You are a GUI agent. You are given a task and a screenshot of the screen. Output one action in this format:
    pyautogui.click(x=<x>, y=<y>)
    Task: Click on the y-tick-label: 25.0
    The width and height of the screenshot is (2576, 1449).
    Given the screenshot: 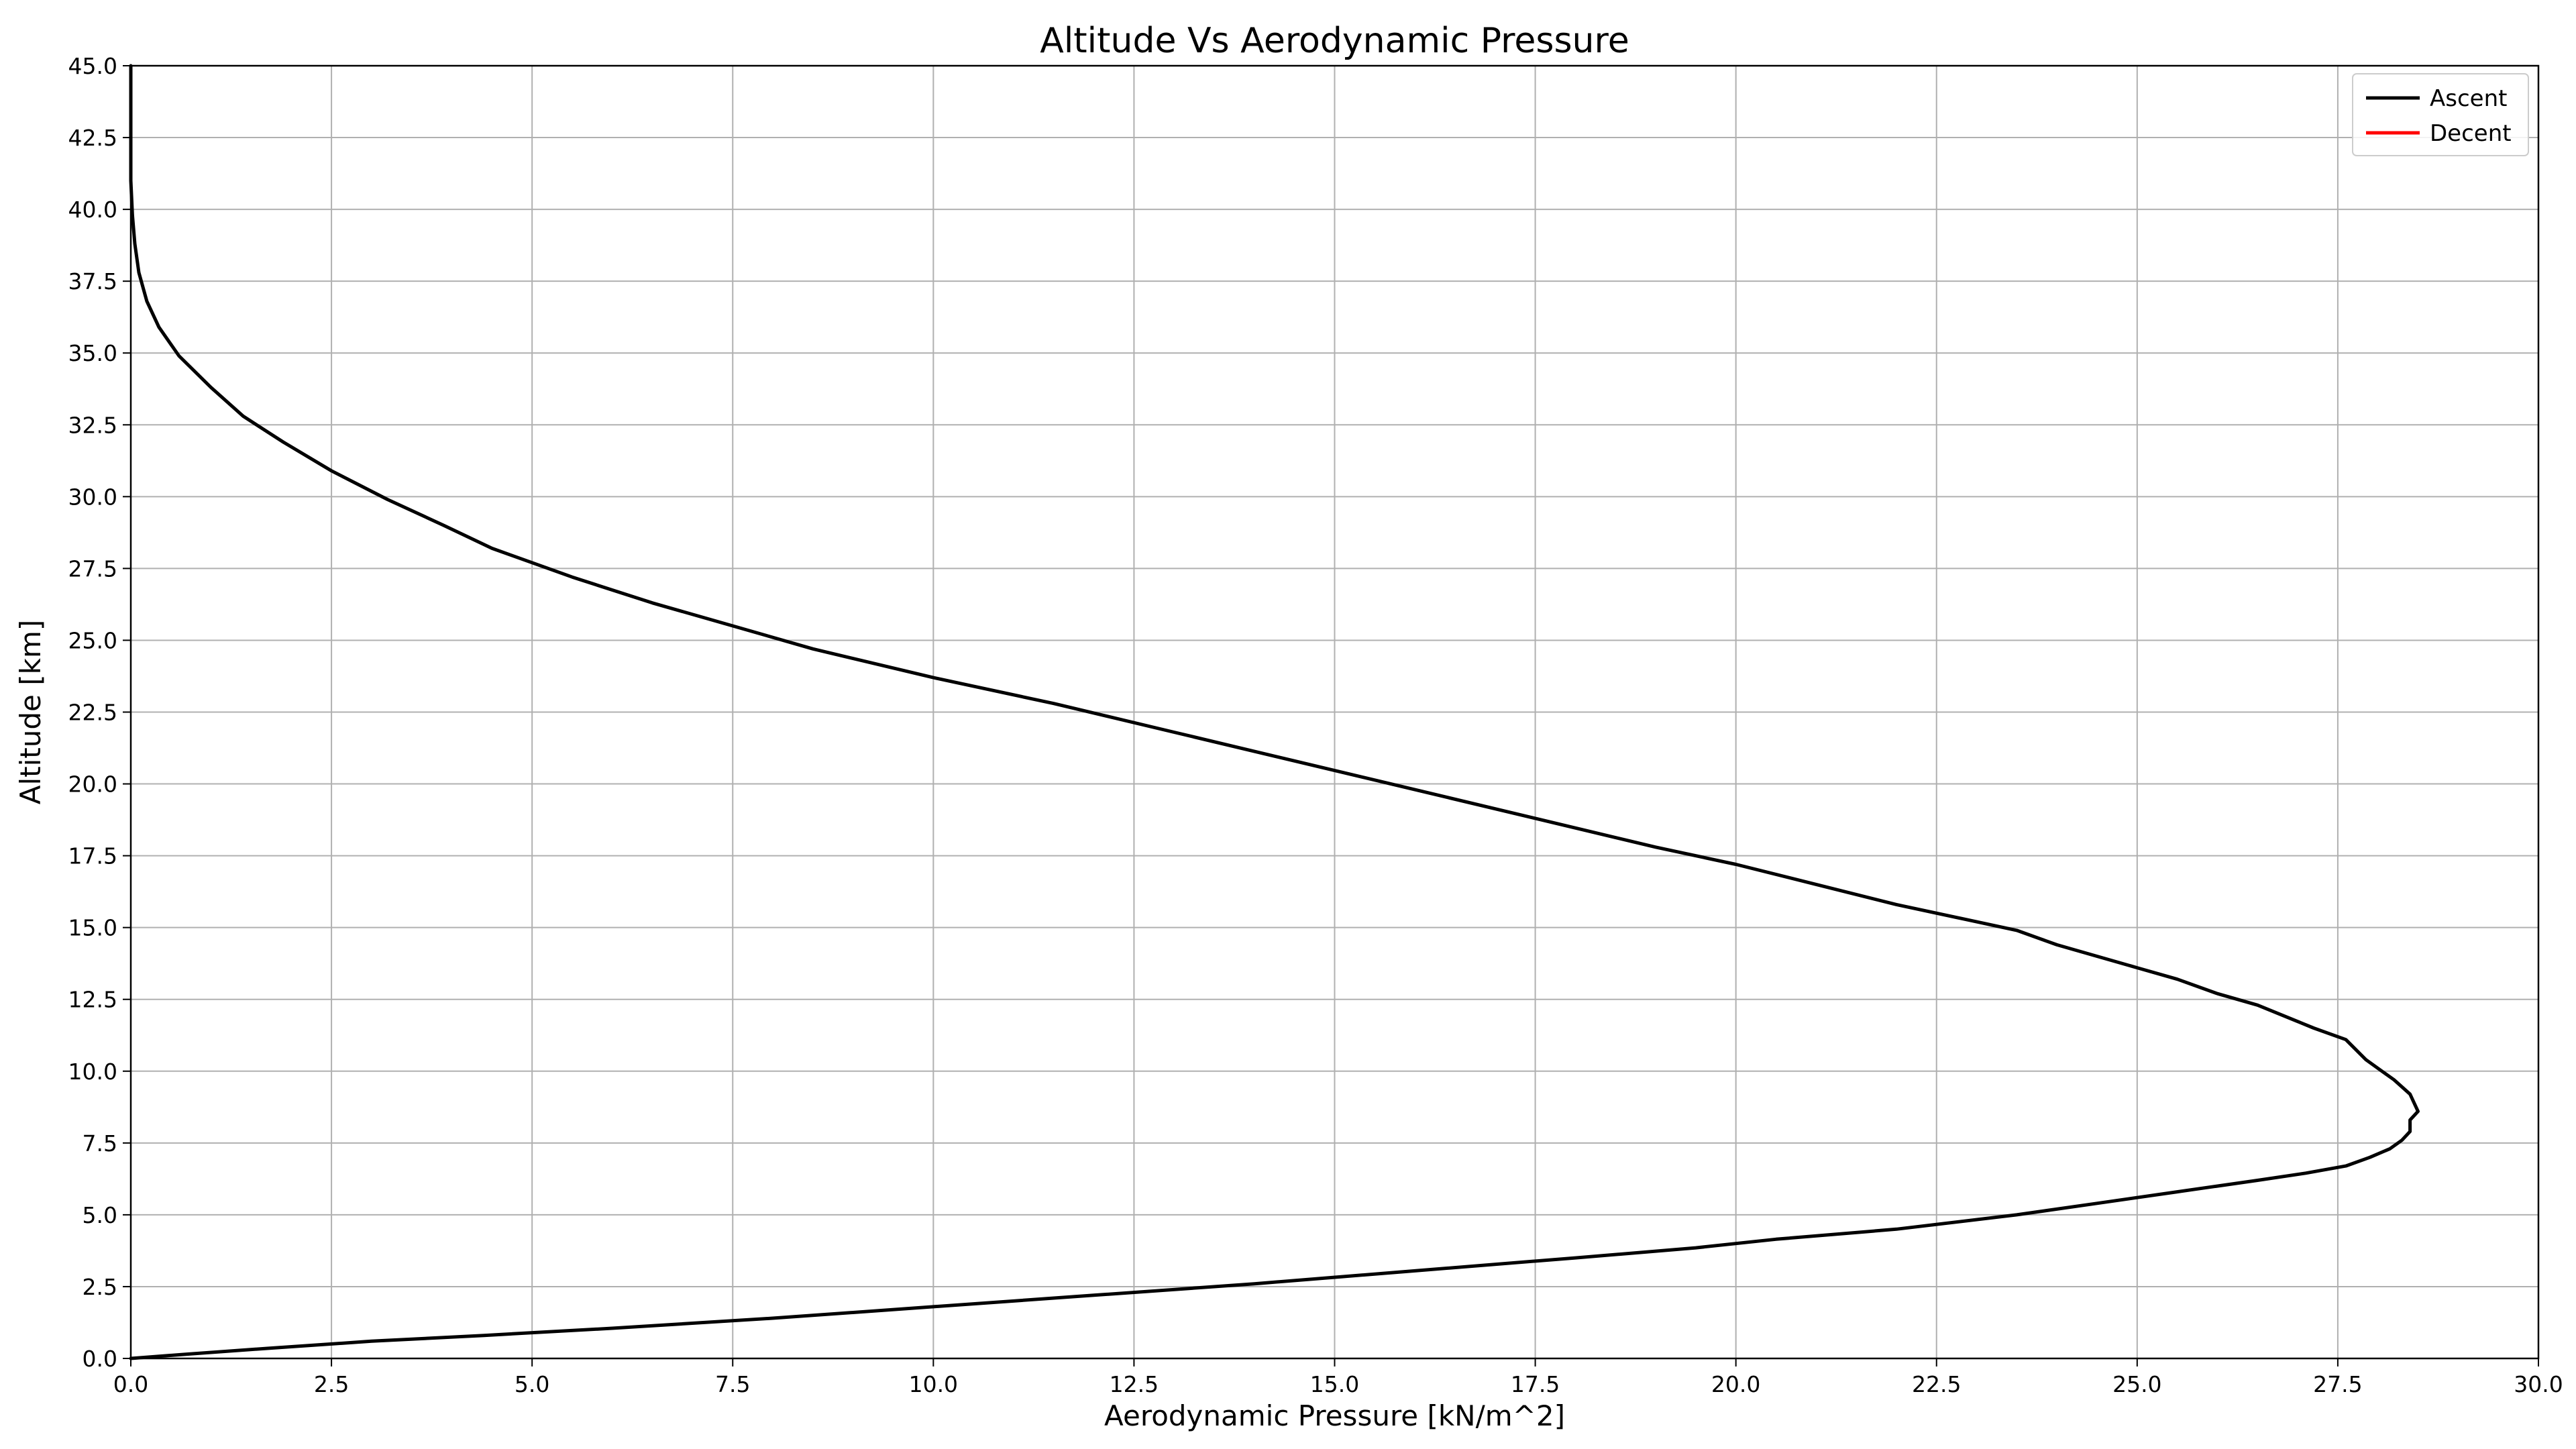 What is the action you would take?
    pyautogui.click(x=92, y=640)
    